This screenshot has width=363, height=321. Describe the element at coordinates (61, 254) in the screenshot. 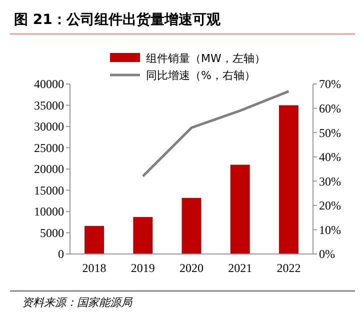

I see `y-tick-label: 0` at that location.